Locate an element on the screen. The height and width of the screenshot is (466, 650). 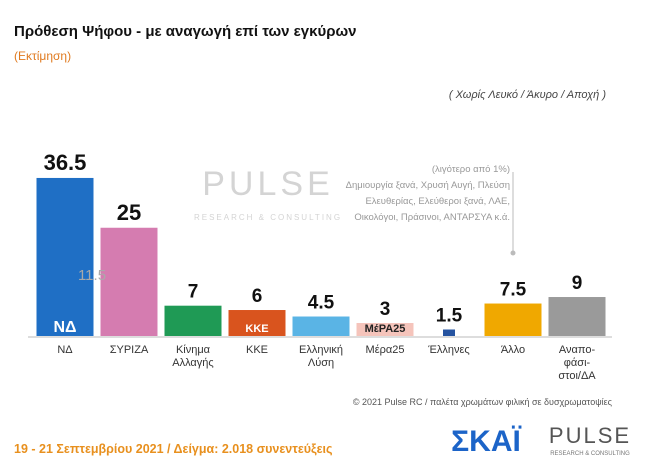
watermark: PULSE is located at coordinates (268, 184).